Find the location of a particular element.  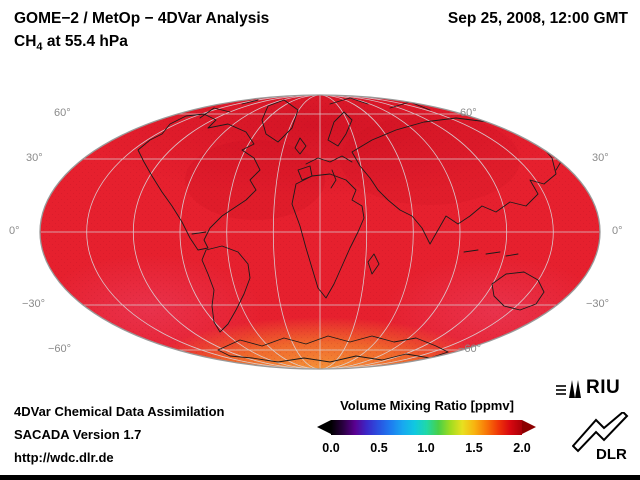

riu-logo-text: RIU is located at coordinates (603, 387).